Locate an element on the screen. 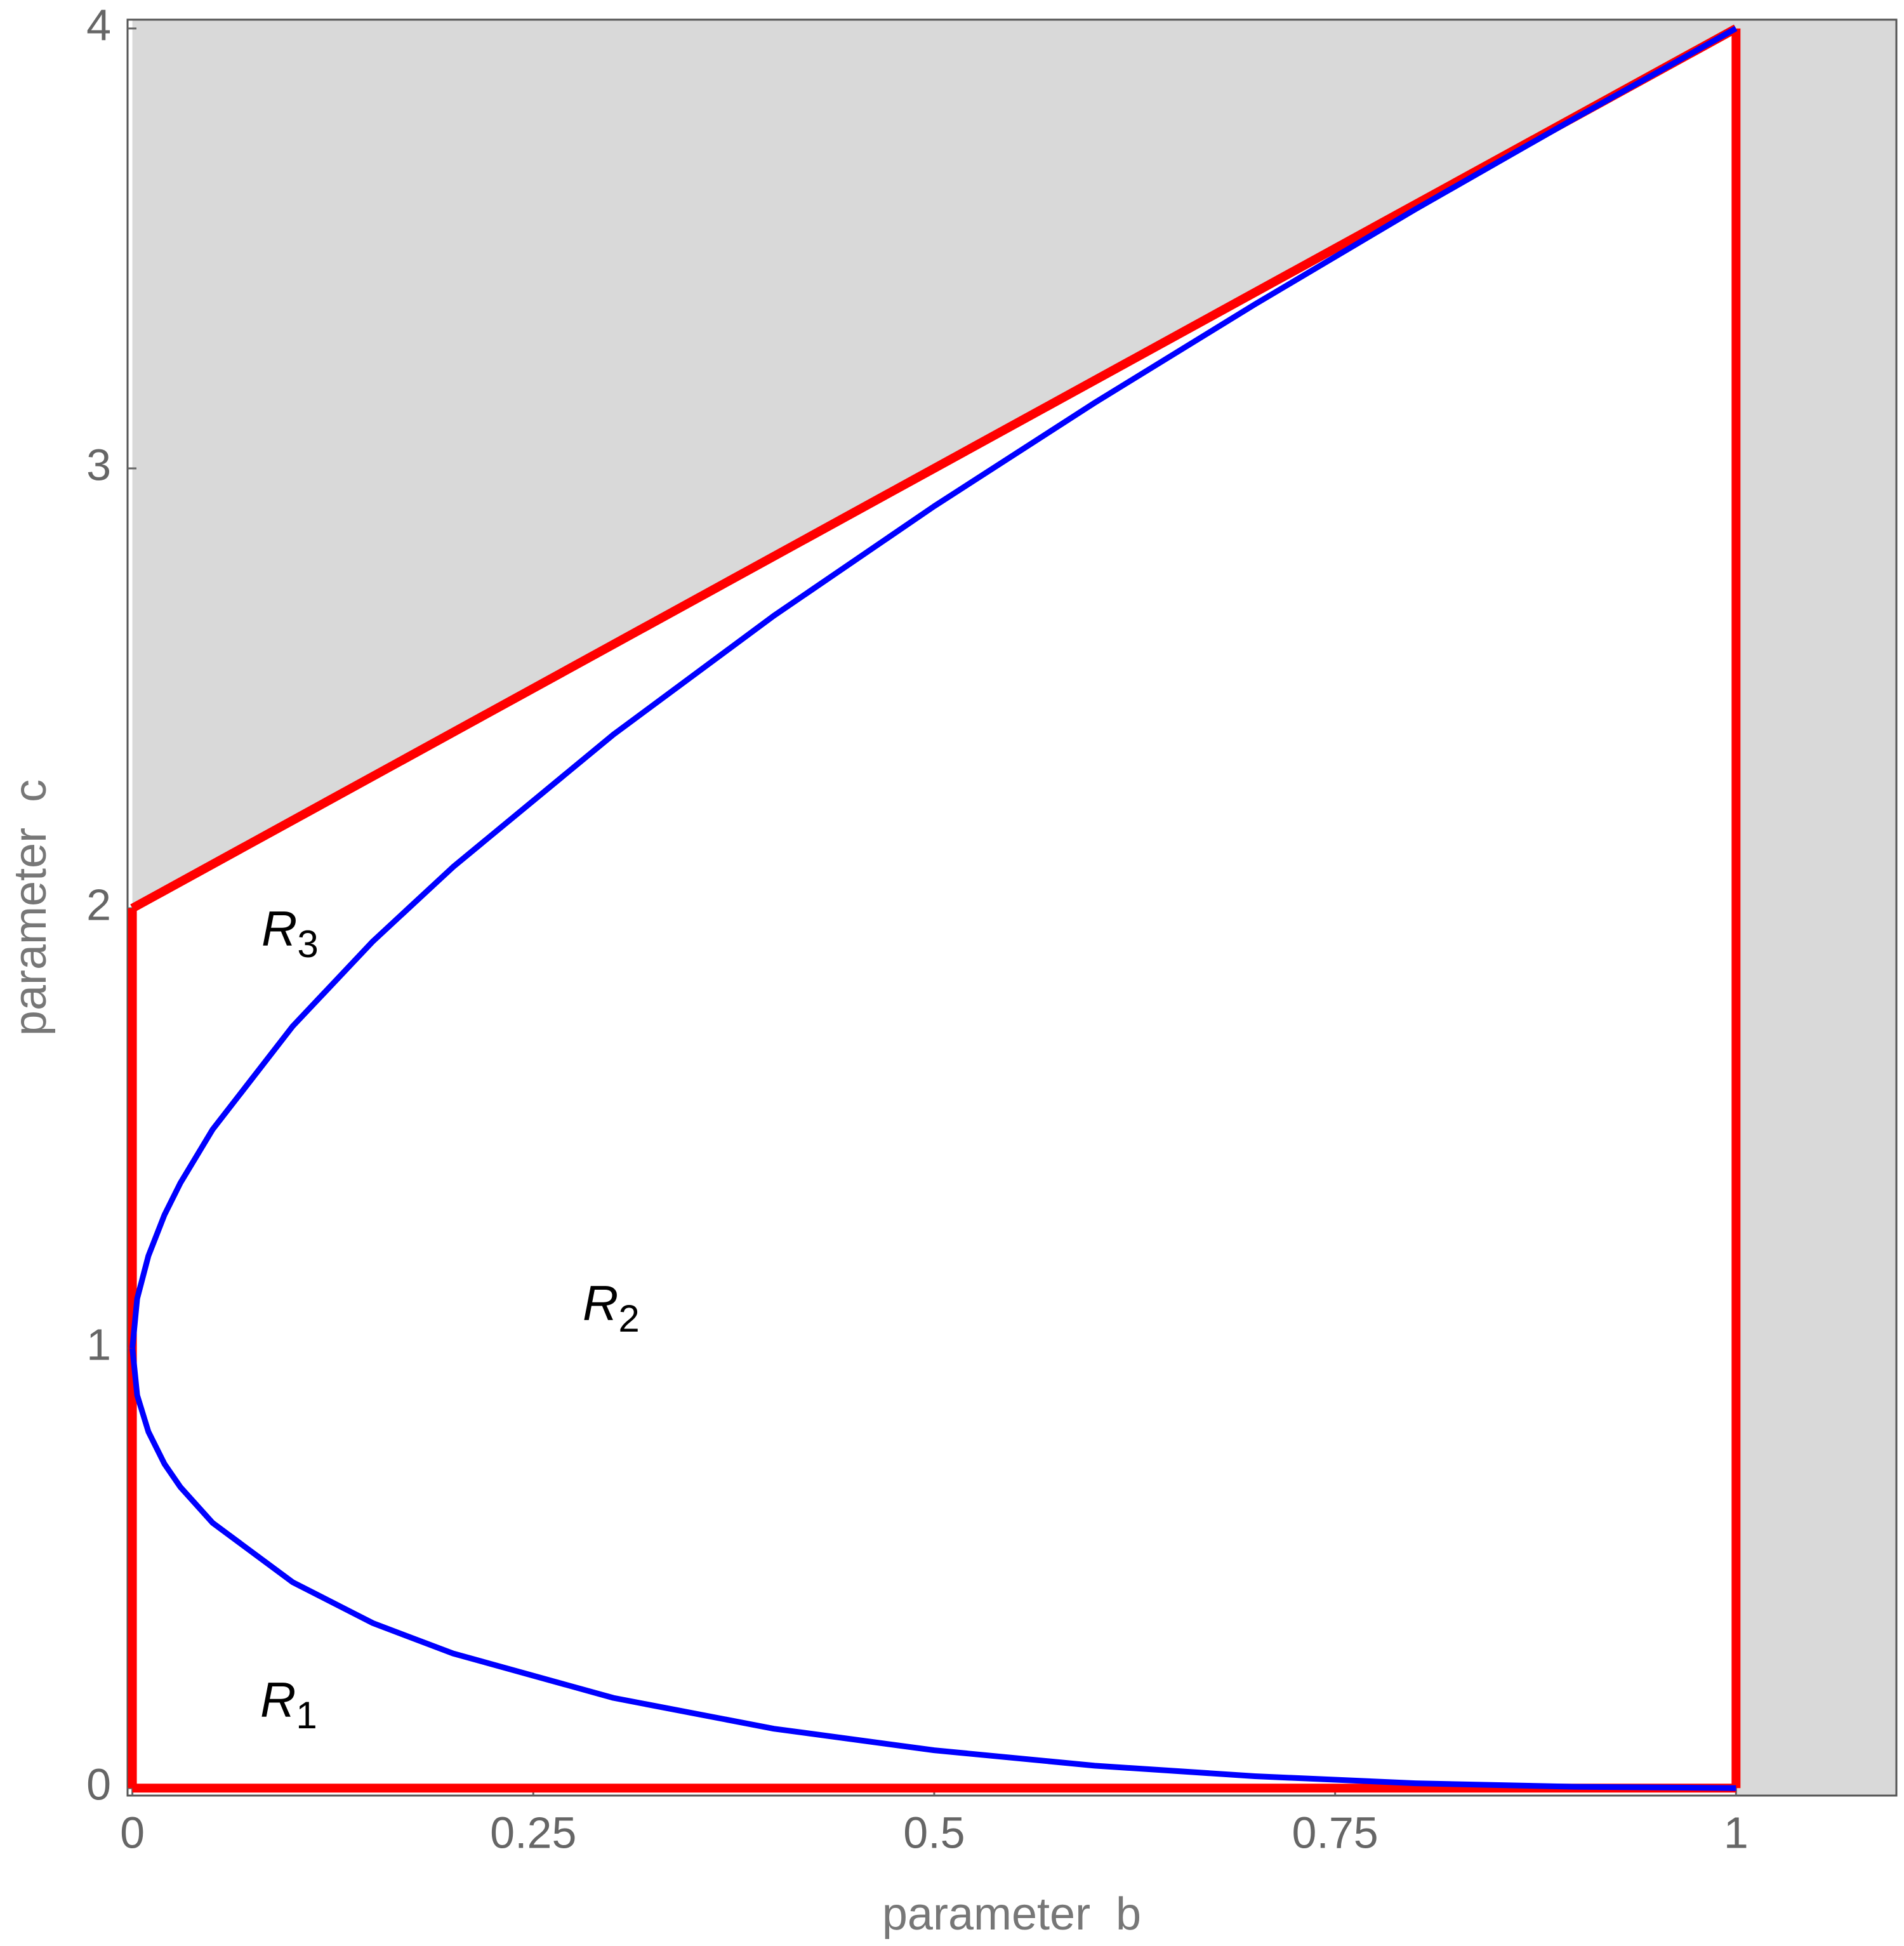 This screenshot has width=1904, height=1946. region-label-sub: 1 is located at coordinates (306, 1715).